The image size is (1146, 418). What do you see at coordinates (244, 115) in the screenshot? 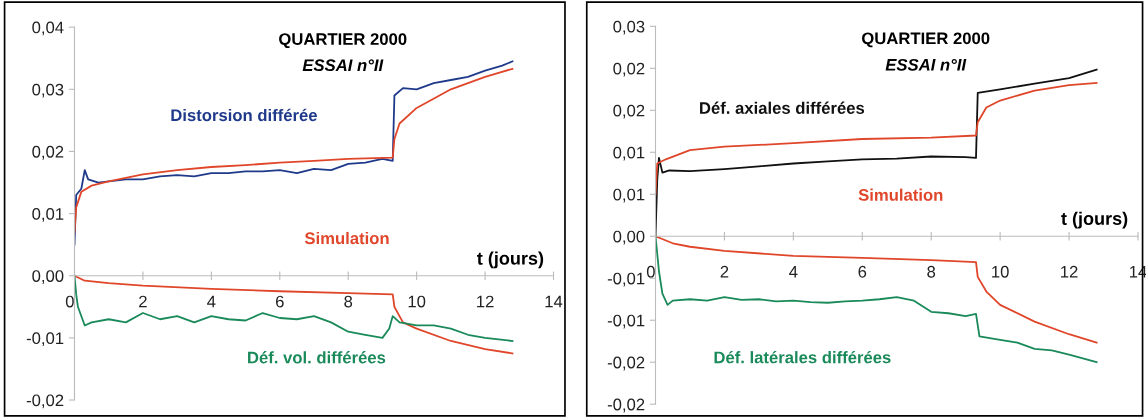
I see `text: Distorsion différée` at bounding box center [244, 115].